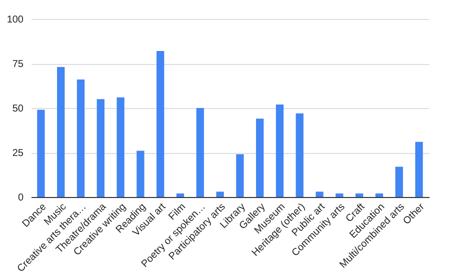 The height and width of the screenshot is (279, 451). Describe the element at coordinates (21, 198) in the screenshot. I see `y-tick-label: 0` at that location.